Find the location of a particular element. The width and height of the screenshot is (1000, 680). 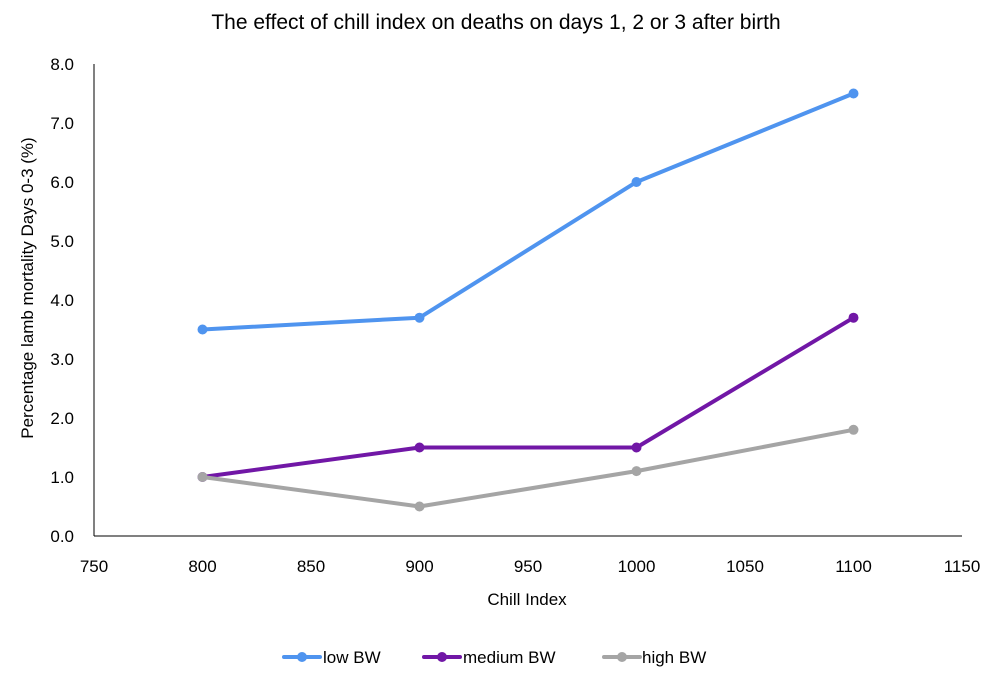

x-tick-labels: 750 800 850 900 950 1000 1050 1100 1150 is located at coordinates (530, 566).